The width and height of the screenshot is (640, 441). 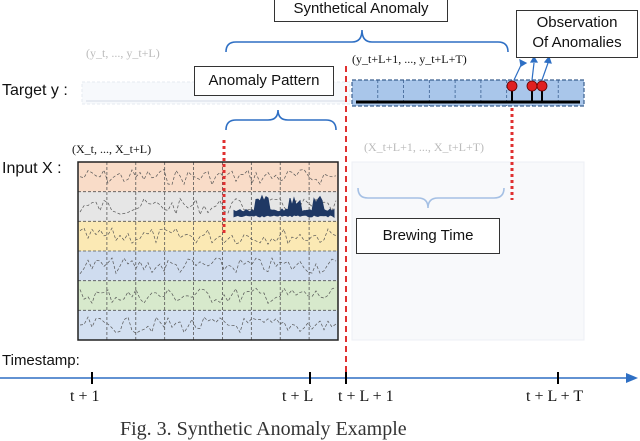 I want to click on tick-label-tL1: t + L + 1, so click(x=366, y=396).